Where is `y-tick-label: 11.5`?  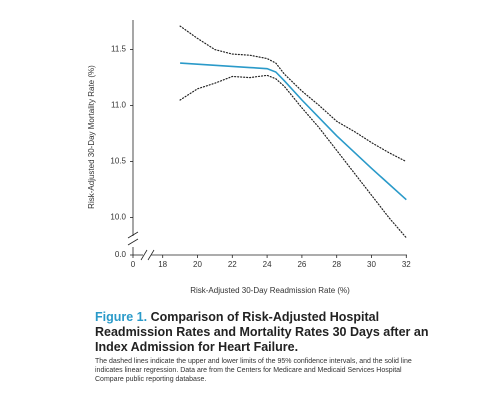 y-tick-label: 11.5 is located at coordinates (119, 49).